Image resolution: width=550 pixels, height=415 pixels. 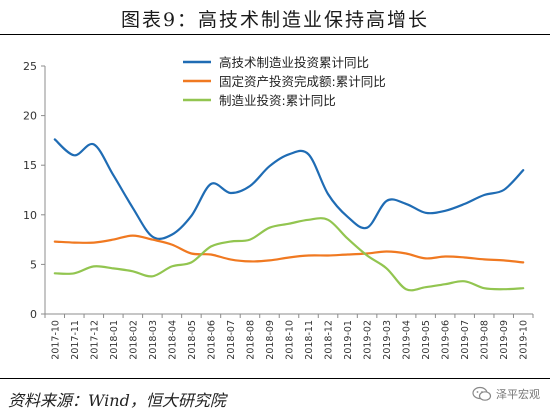 I want to click on x-tick-label: 2018-12, so click(x=329, y=340).